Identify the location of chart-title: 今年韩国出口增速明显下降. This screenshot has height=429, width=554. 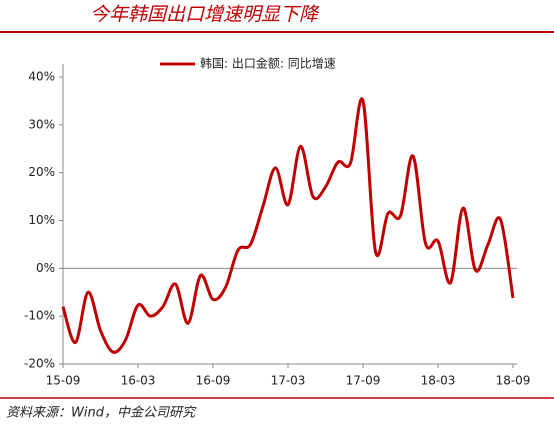
(205, 15).